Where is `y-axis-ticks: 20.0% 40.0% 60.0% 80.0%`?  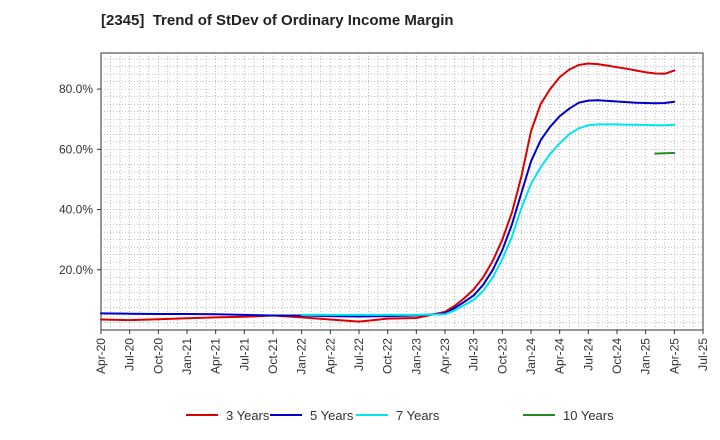 y-axis-ticks: 20.0% 40.0% 60.0% 80.0% is located at coordinates (80, 179).